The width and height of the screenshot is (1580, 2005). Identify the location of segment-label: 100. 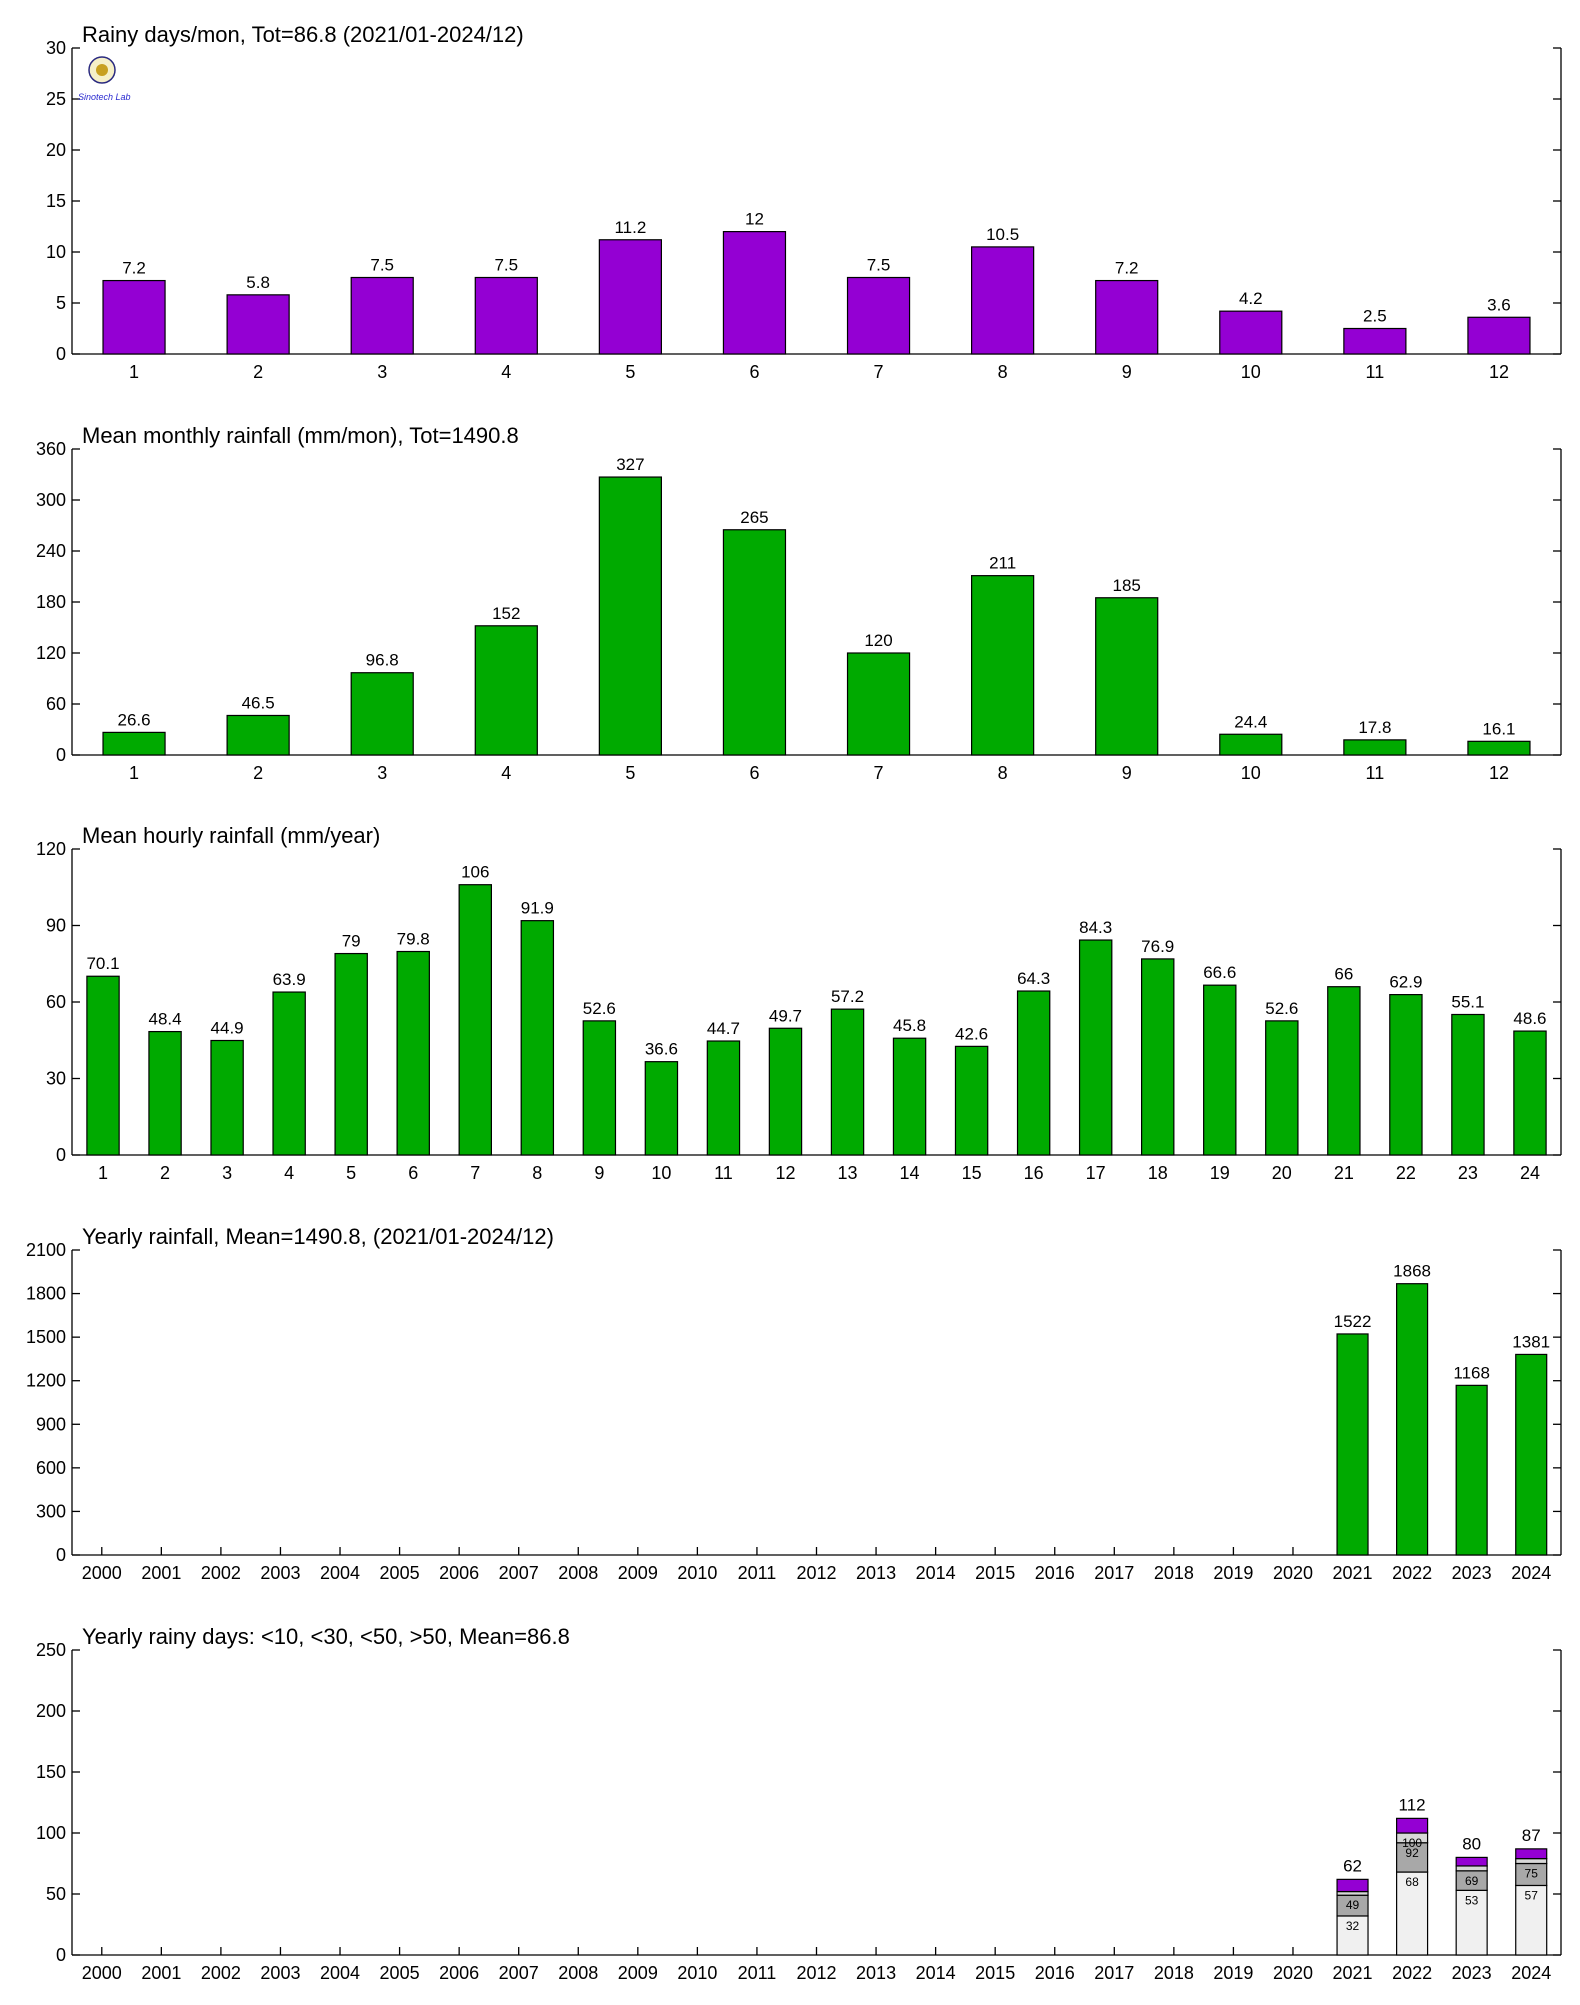
(1412, 1843).